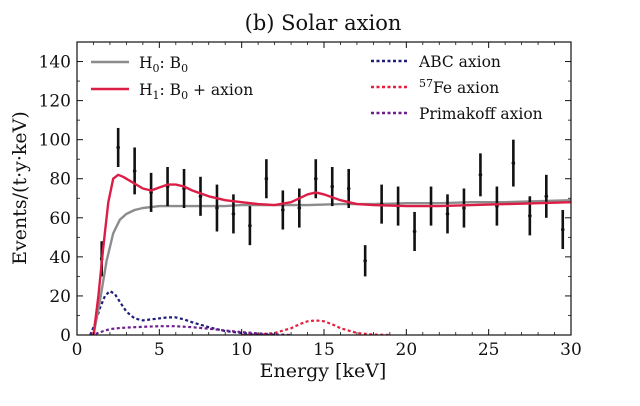 This screenshot has height=406, width=640. I want to click on series-line-abc-axion, so click(182, 312).